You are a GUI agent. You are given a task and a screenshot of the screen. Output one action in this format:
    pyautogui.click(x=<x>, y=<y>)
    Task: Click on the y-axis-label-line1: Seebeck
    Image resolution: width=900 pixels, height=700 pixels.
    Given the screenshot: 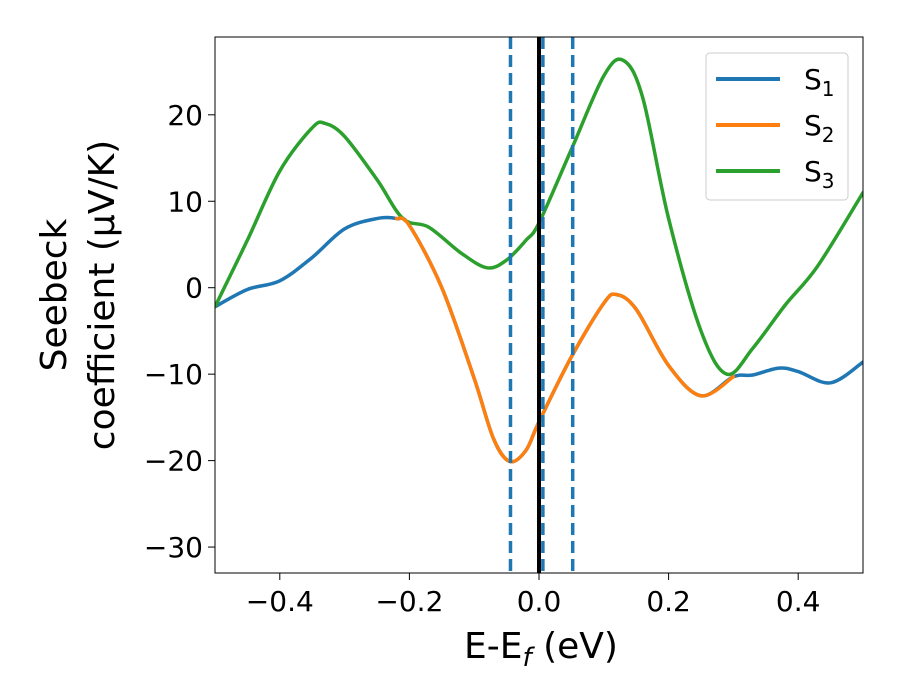 What is the action you would take?
    pyautogui.click(x=54, y=294)
    